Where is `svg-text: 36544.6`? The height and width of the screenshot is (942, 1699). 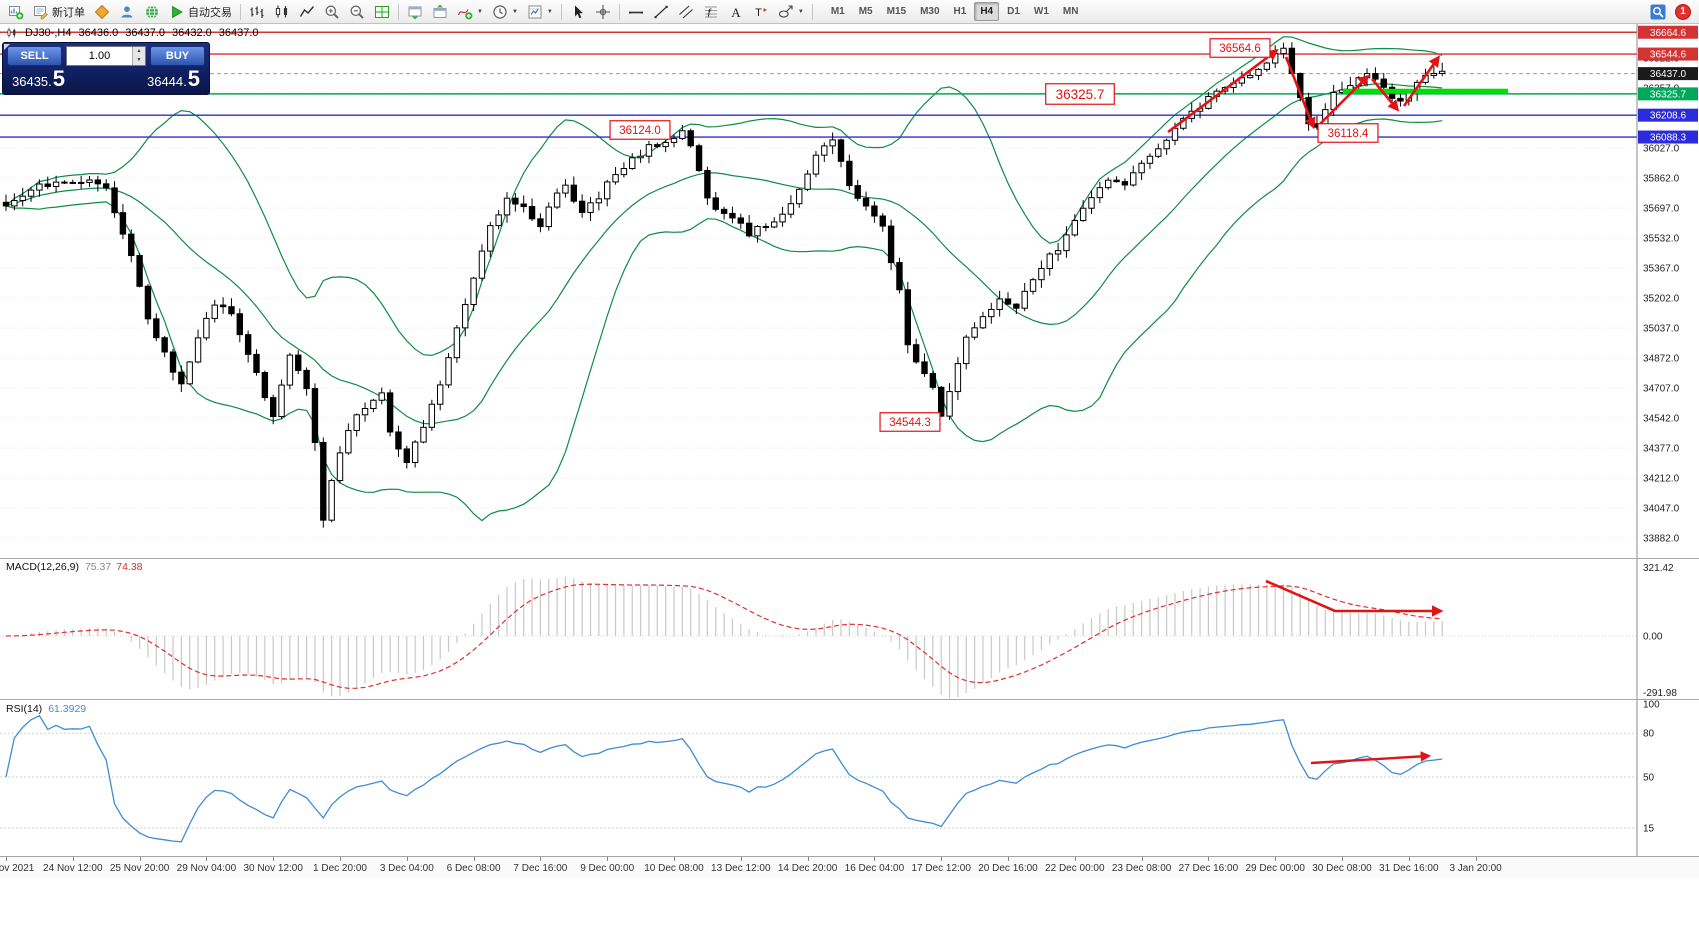 svg-text: 36544.6 is located at coordinates (1668, 55).